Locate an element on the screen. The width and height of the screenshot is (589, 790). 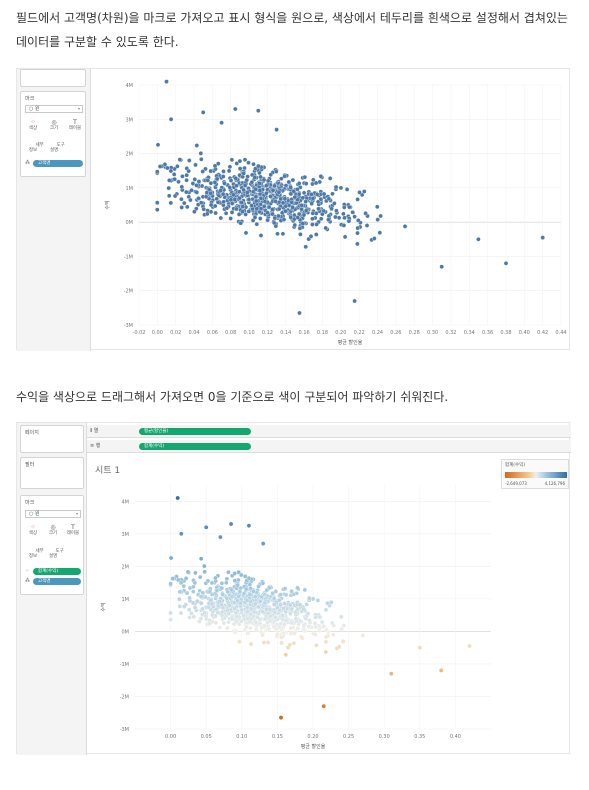
size-button-2: ◎ 크기 is located at coordinates (53, 531).